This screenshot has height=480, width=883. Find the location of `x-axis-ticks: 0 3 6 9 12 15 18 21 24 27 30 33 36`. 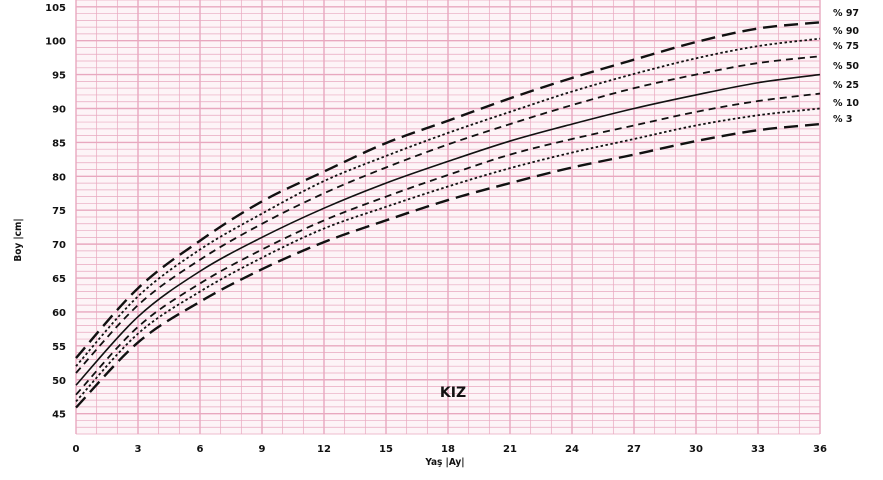

x-axis-ticks: 0 3 6 9 12 15 18 21 24 27 30 33 36 is located at coordinates (450, 449).